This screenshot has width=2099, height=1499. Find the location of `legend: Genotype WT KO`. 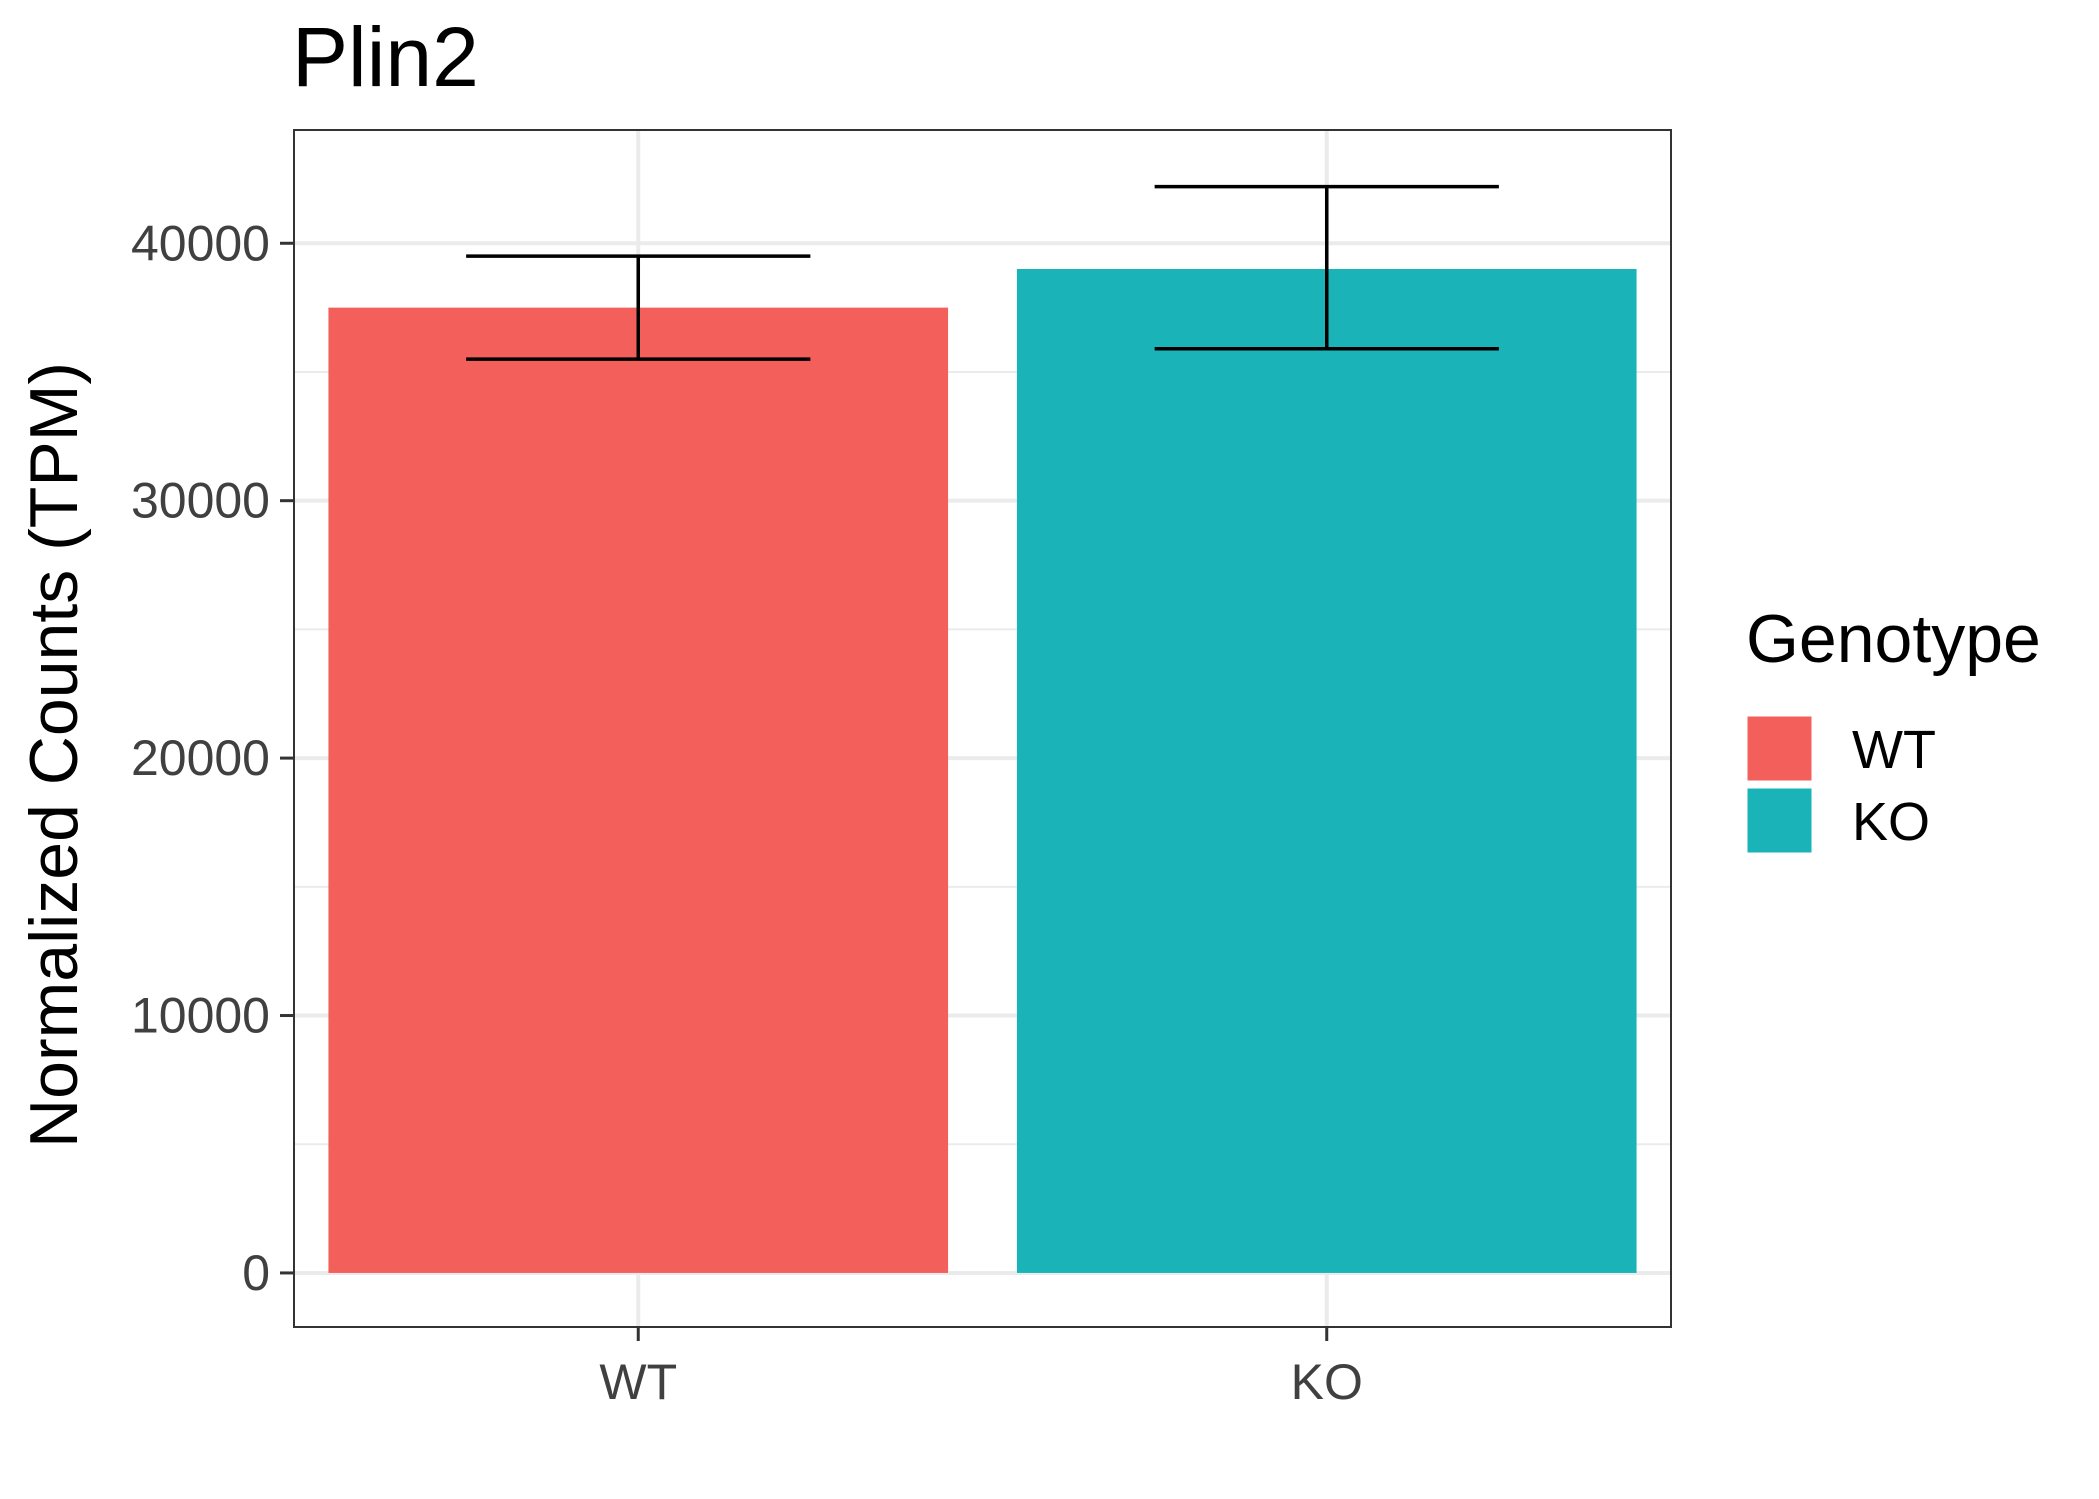

legend: Genotype WT KO is located at coordinates (1892, 728).